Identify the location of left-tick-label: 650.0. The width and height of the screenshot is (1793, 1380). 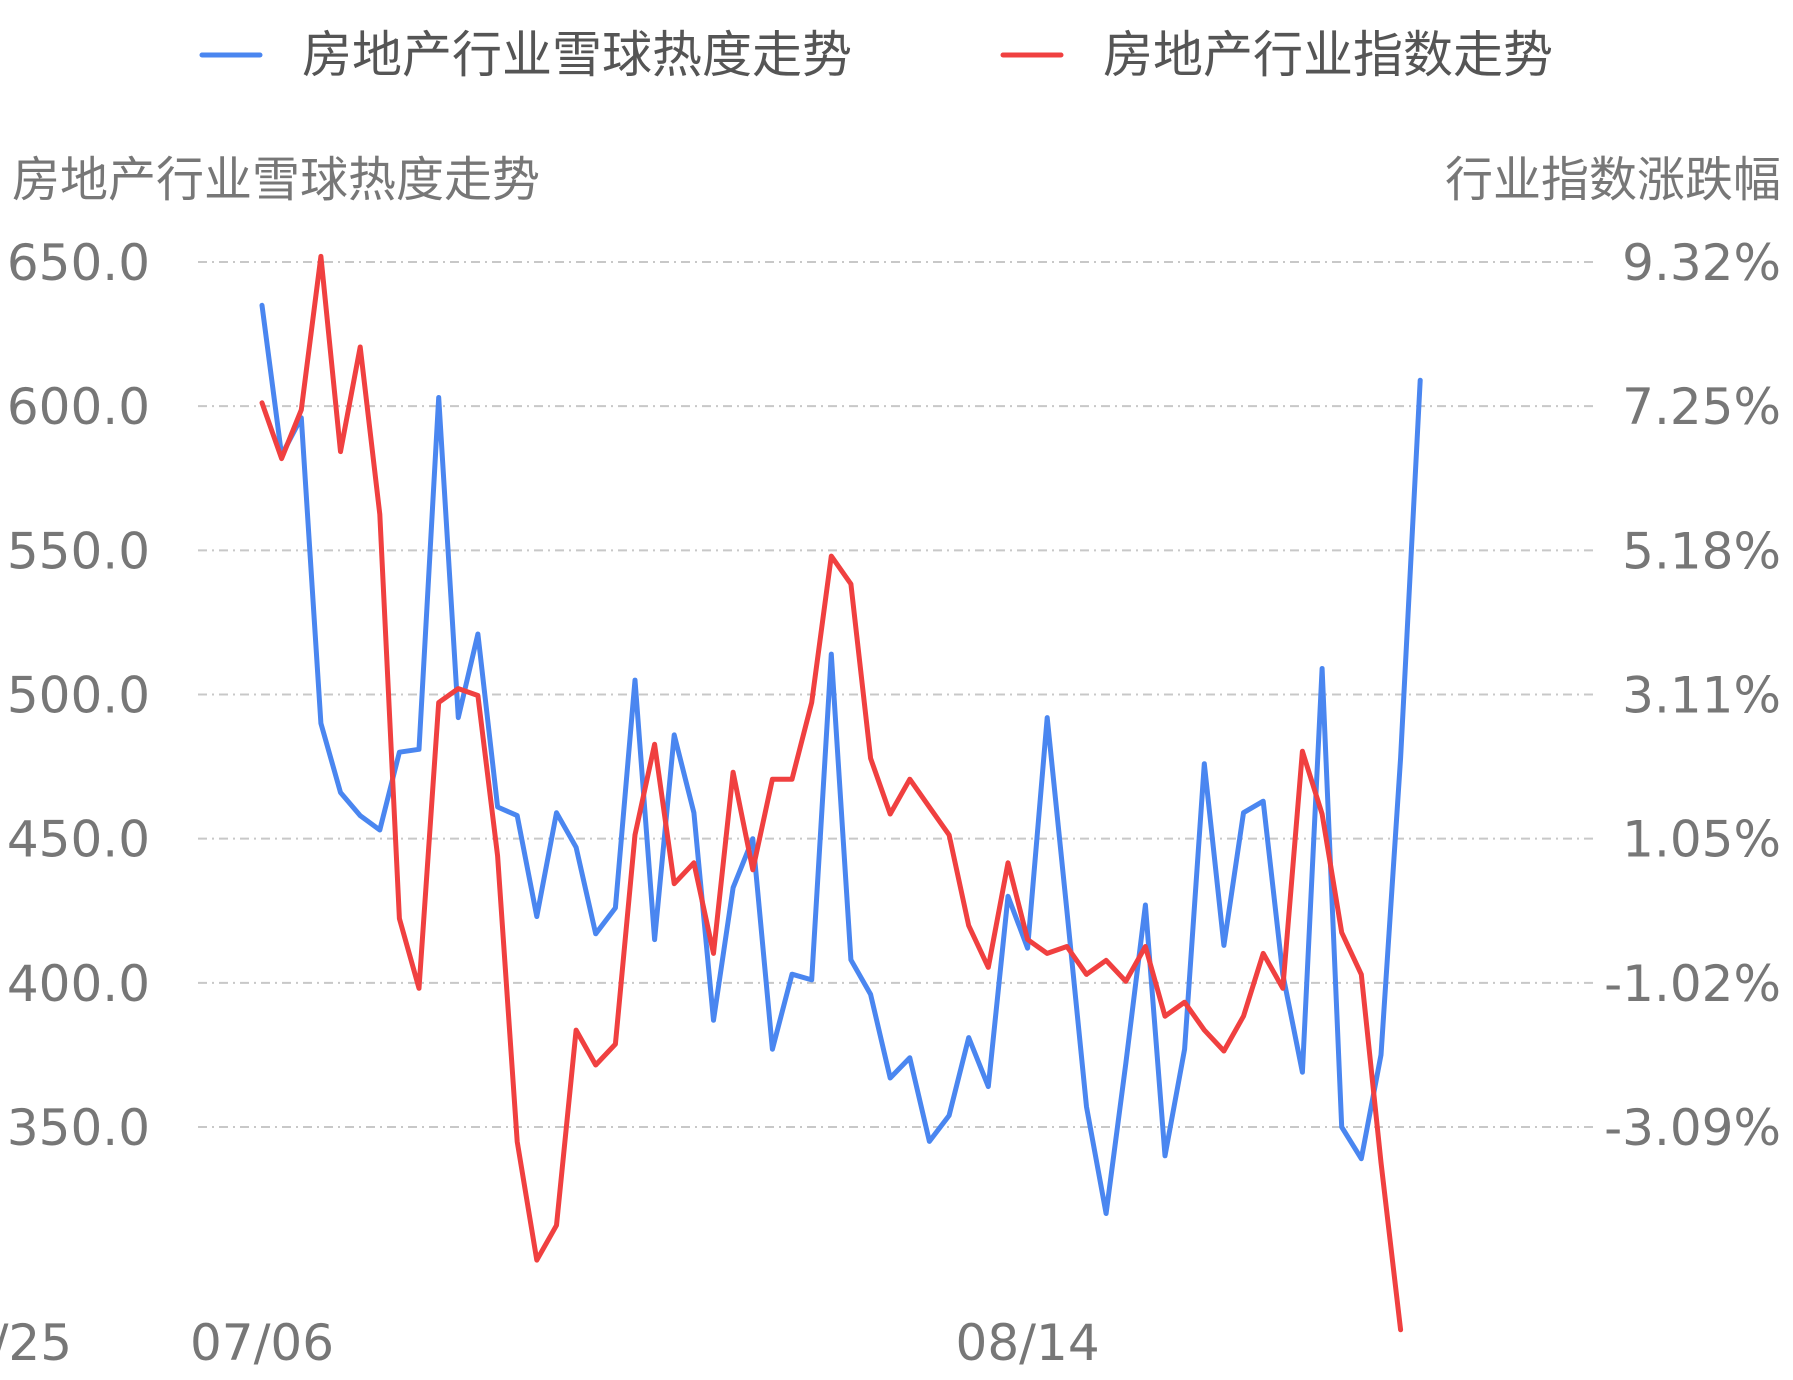
(78, 263).